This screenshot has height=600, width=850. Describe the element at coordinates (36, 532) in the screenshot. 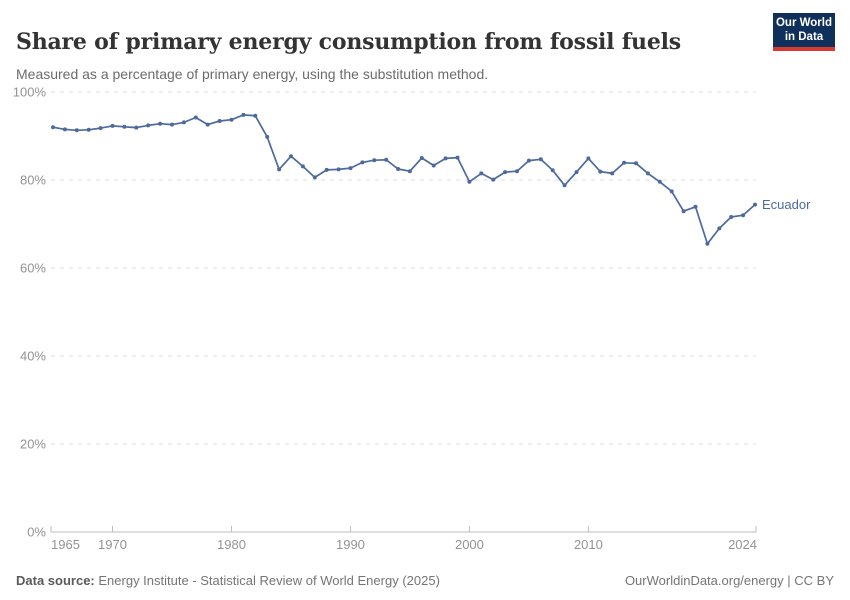

I see `y-tick-label: 0%` at that location.